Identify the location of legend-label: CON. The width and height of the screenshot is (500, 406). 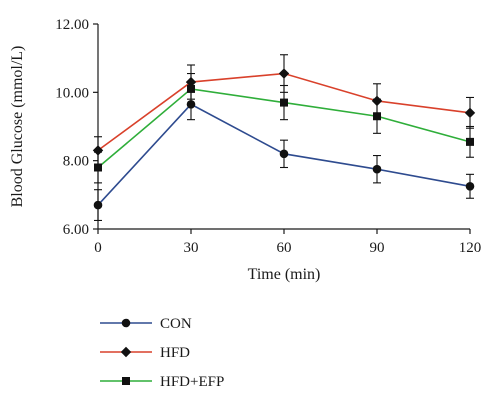
(176, 324).